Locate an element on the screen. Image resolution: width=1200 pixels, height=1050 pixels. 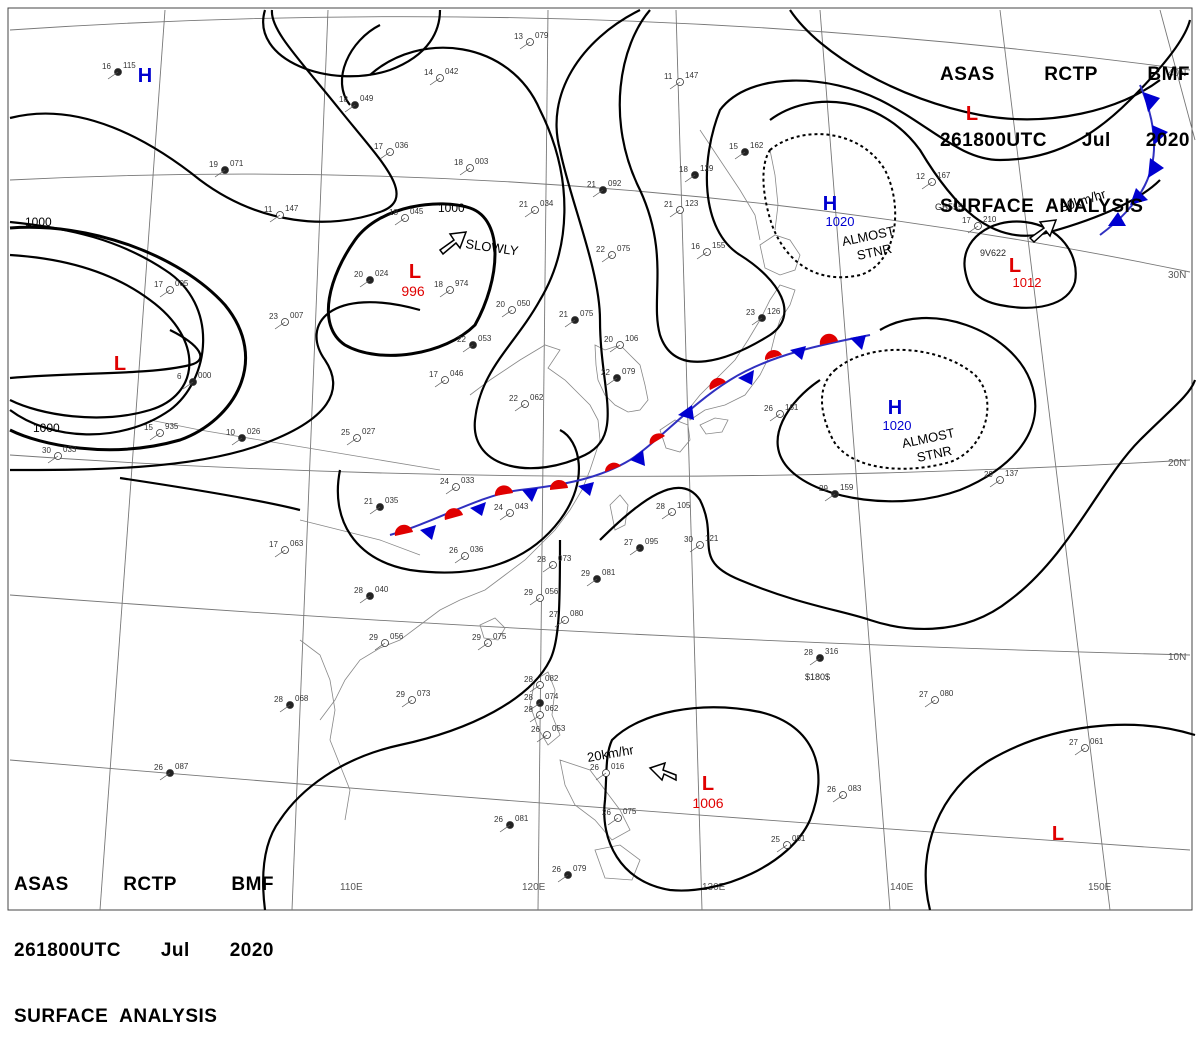
station-plot: 28 316 is located at coordinates (821, 656).